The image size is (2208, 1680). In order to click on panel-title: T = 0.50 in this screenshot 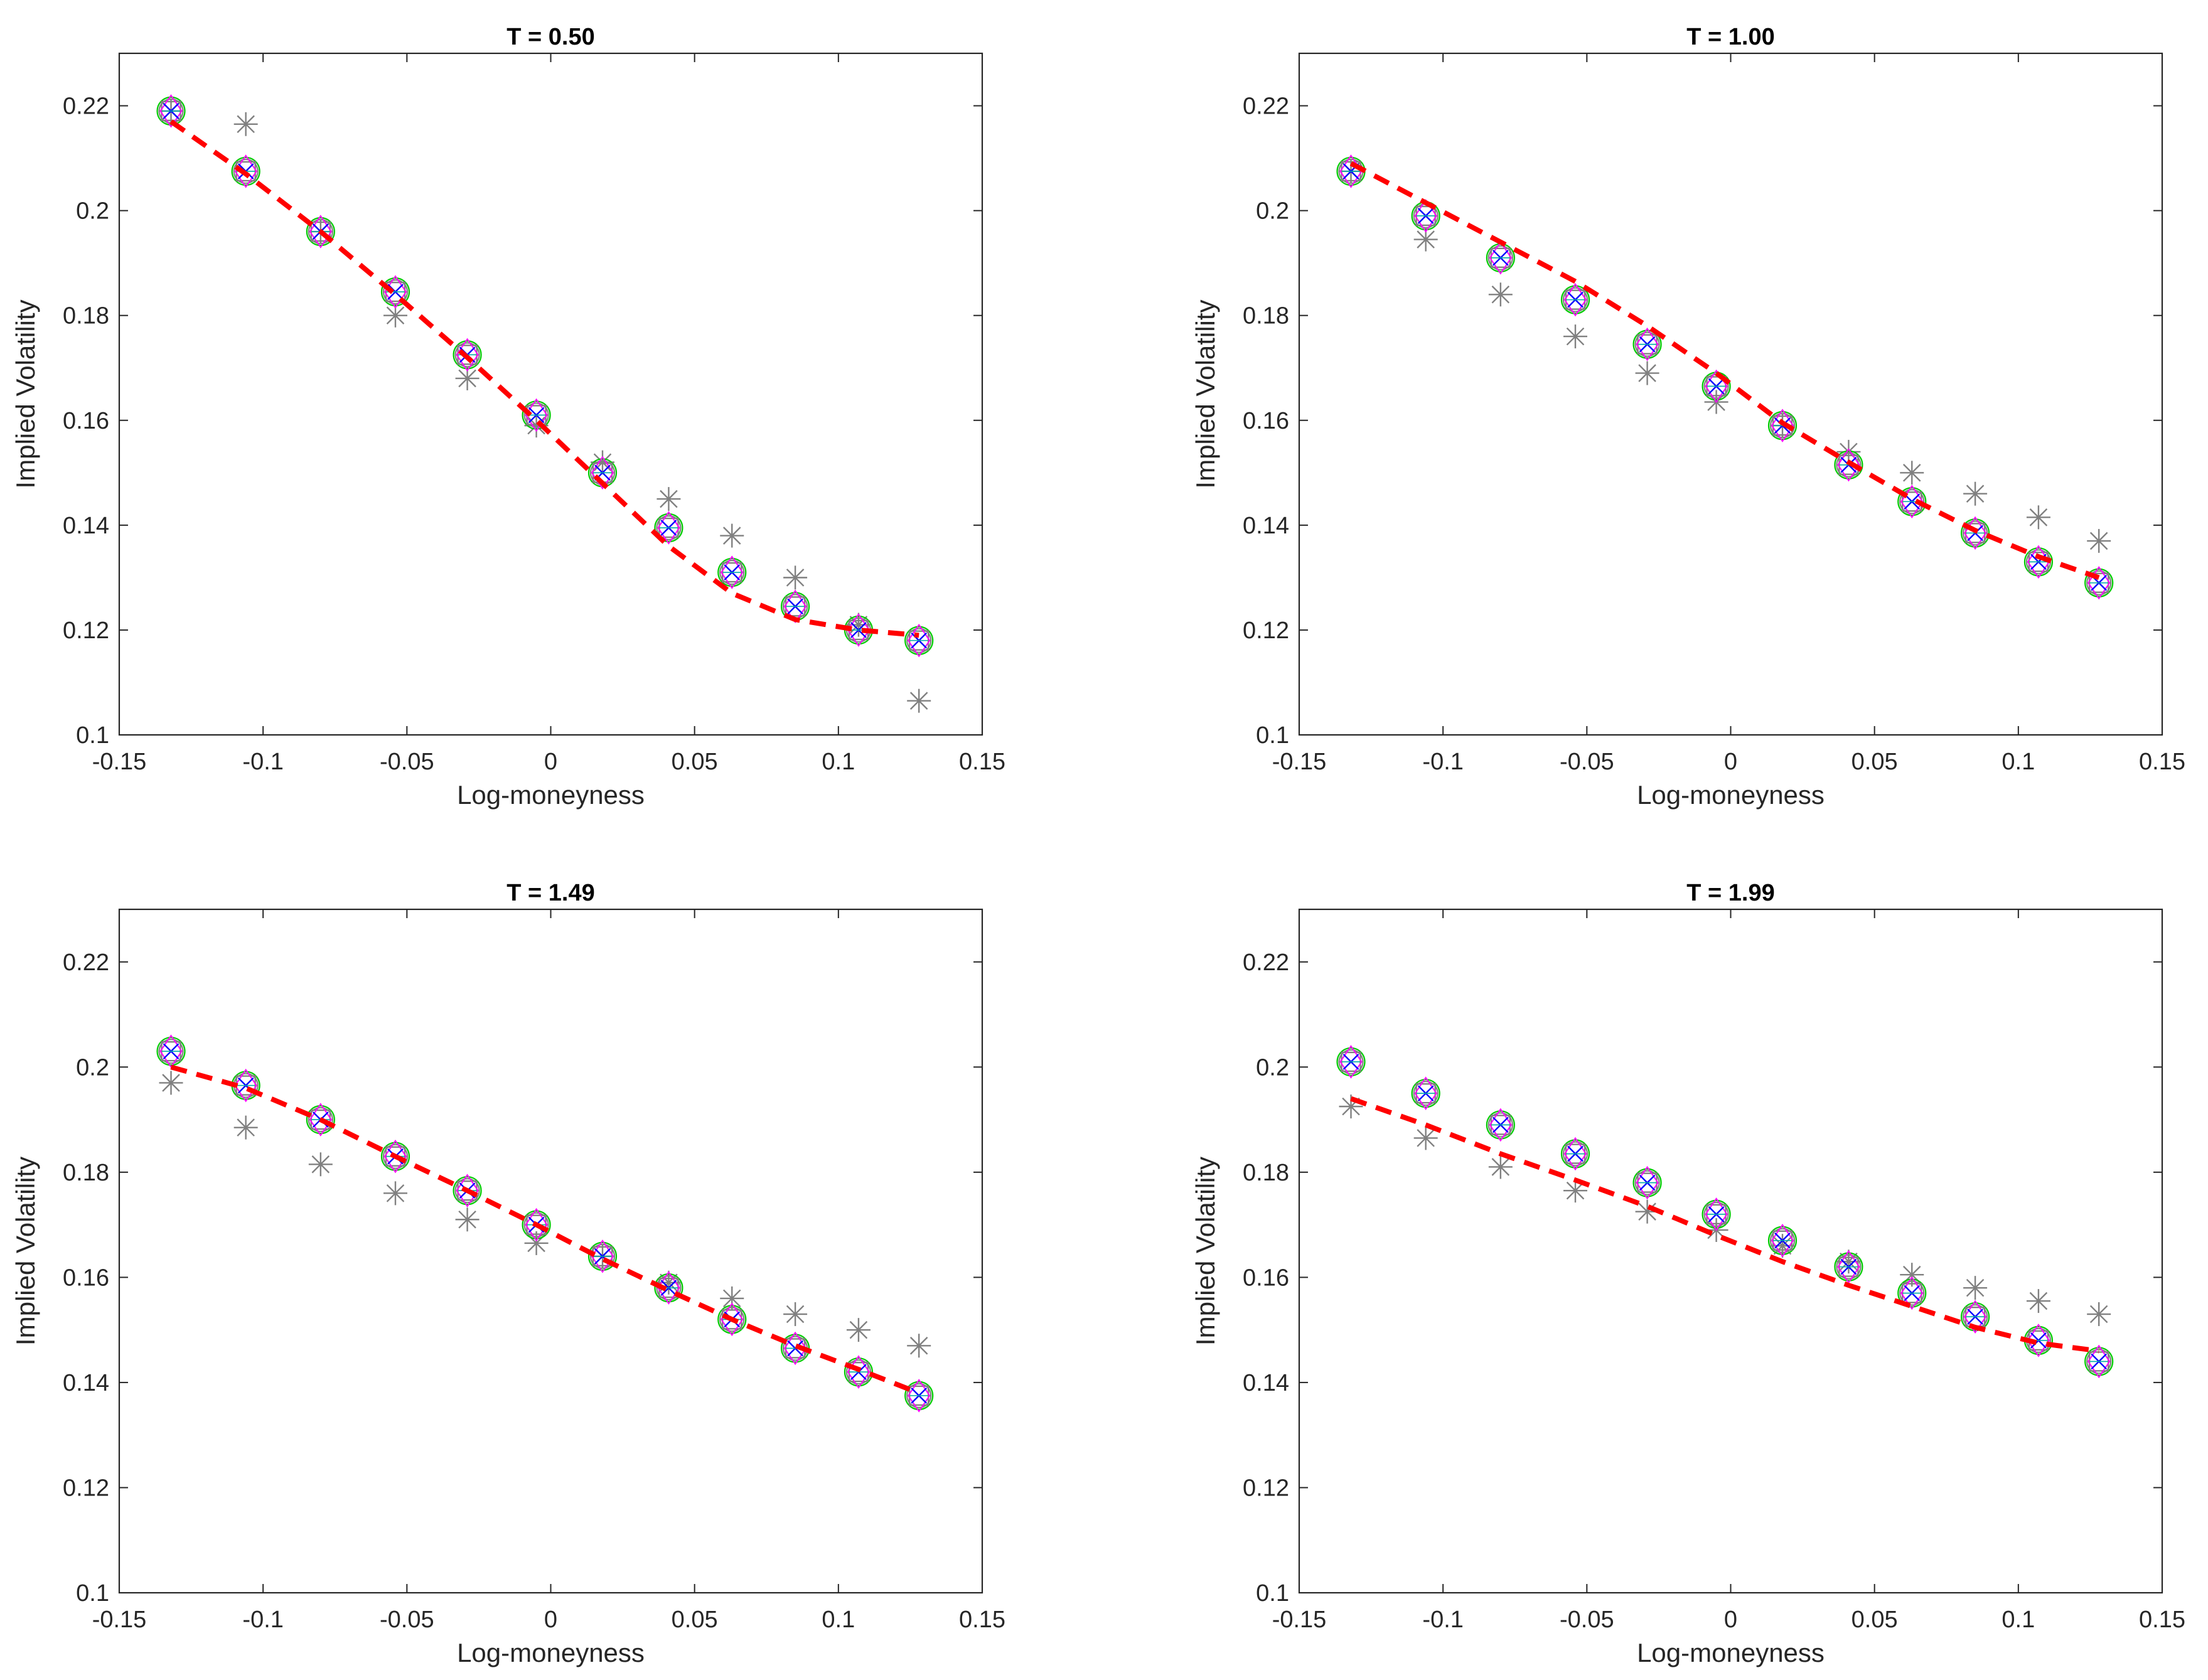, I will do `click(550, 37)`.